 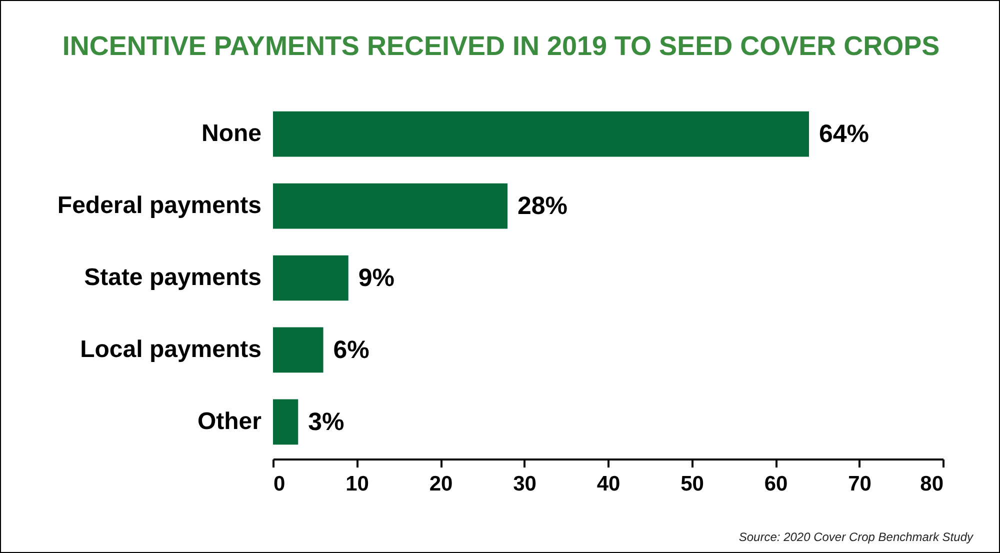 What do you see at coordinates (171, 349) in the screenshot?
I see `y-tick-label: Local payments` at bounding box center [171, 349].